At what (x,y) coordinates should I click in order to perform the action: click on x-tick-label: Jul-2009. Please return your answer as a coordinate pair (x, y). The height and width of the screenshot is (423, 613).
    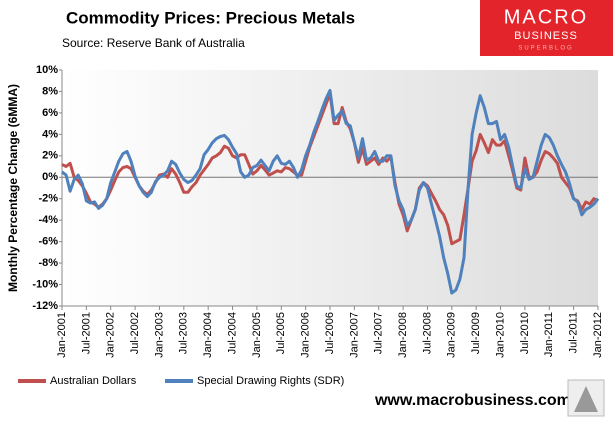
    Looking at the image, I should click on (476, 333).